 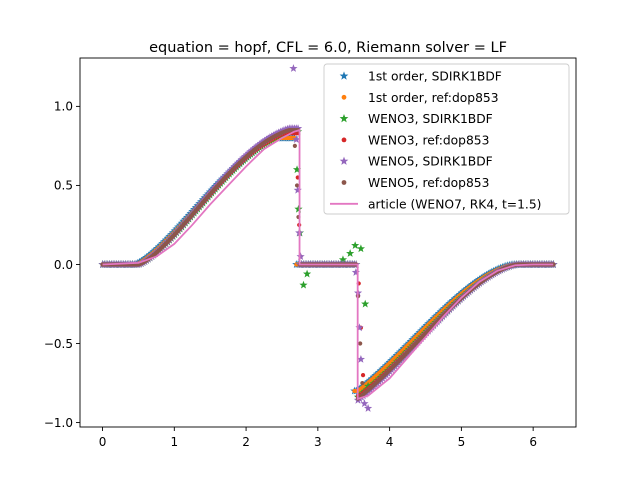 What do you see at coordinates (318, 442) in the screenshot?
I see `x-tick-label: 3` at bounding box center [318, 442].